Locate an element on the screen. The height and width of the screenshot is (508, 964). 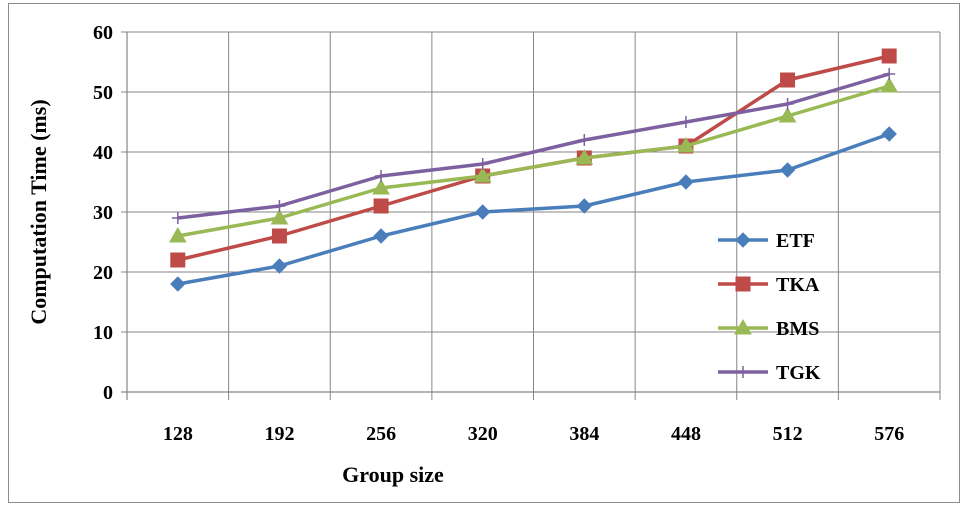
y-tick-label: 20 is located at coordinates (103, 273).